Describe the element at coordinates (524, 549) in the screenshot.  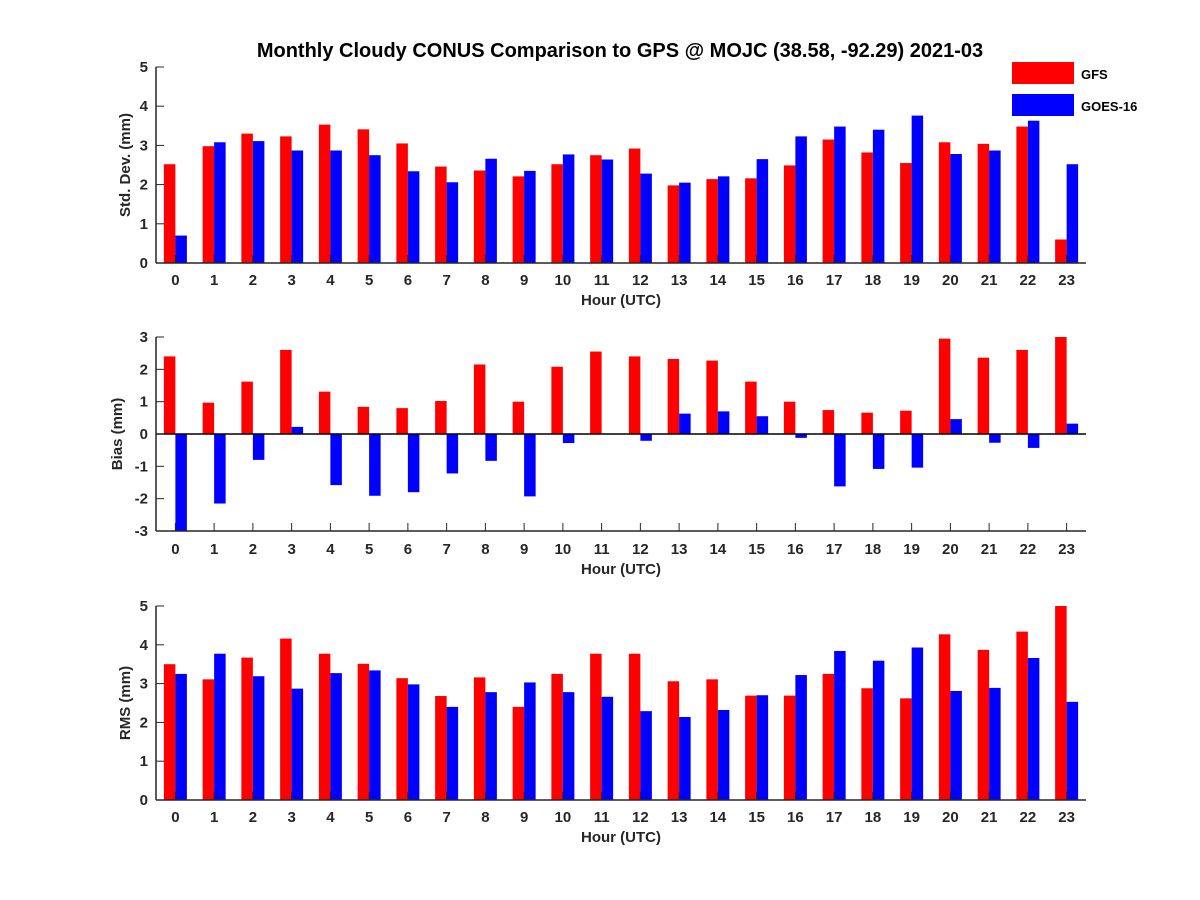
I see `x-tick-label: 9` at that location.